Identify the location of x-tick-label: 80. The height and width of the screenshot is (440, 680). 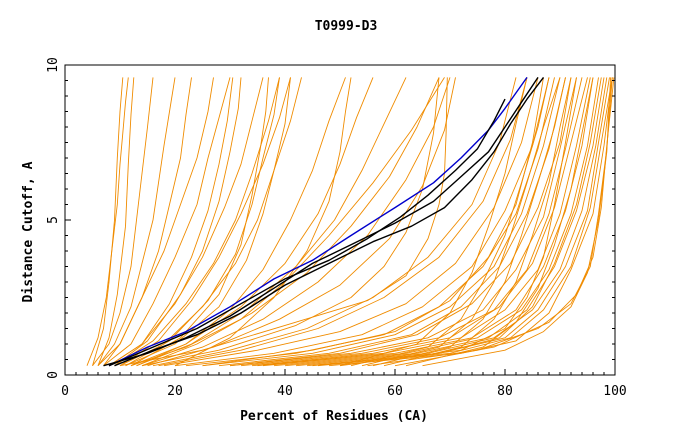
(505, 391).